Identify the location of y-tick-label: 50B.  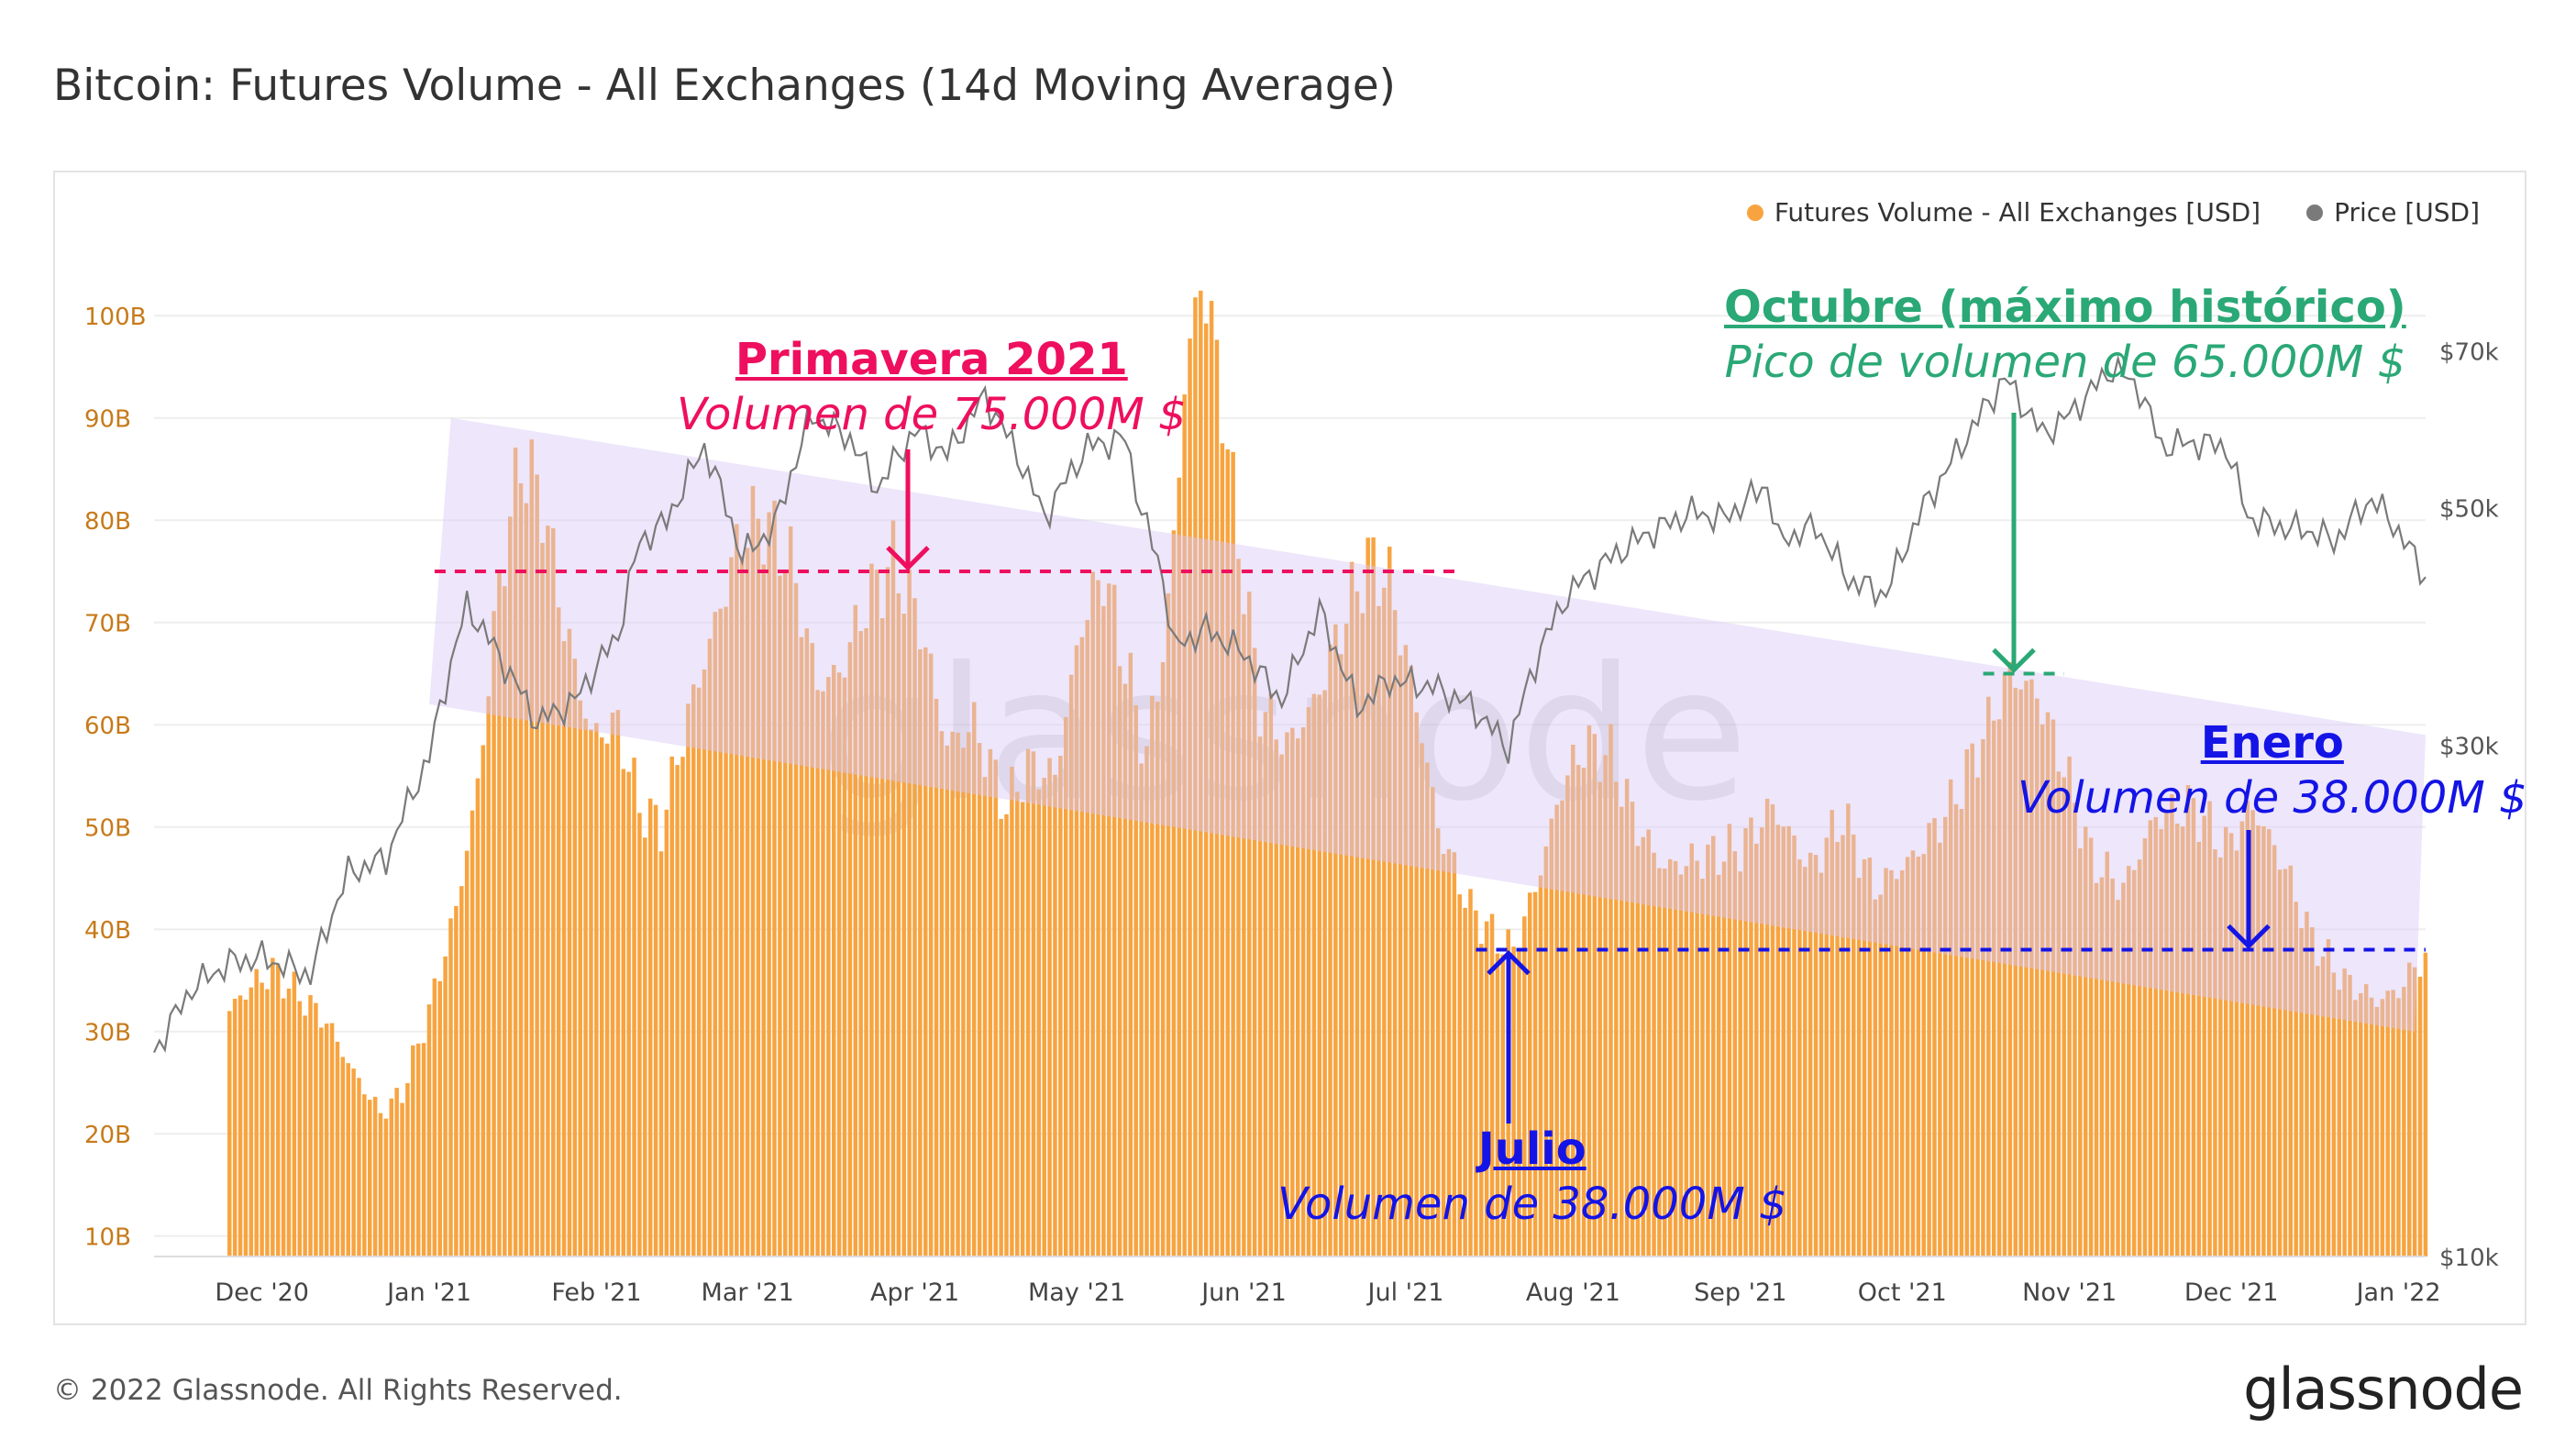
(107, 829).